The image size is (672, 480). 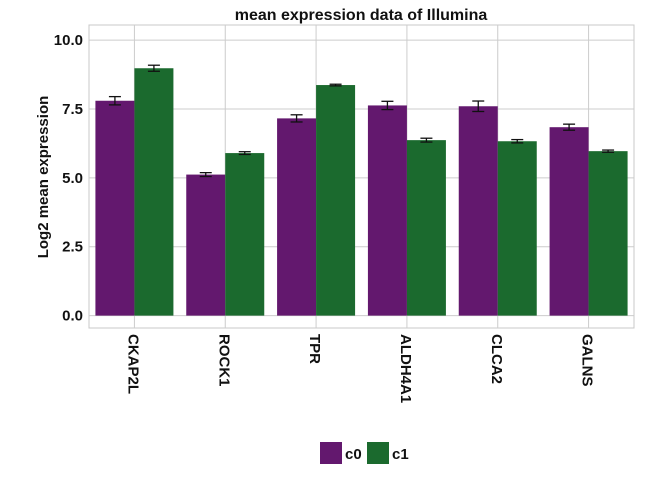 What do you see at coordinates (400, 454) in the screenshot?
I see `legend-label-c1: c1` at bounding box center [400, 454].